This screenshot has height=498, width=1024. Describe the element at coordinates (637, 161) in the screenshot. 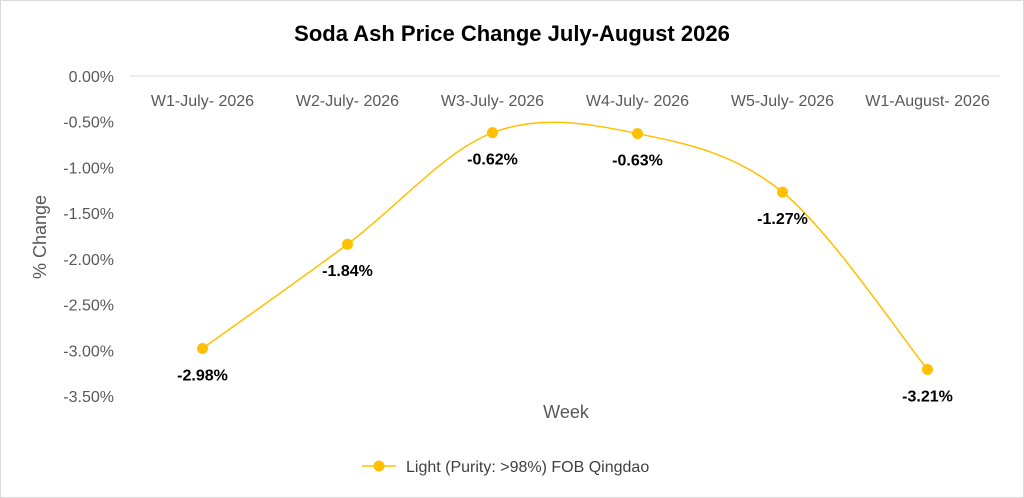

I see `data-label: -0.63%` at that location.